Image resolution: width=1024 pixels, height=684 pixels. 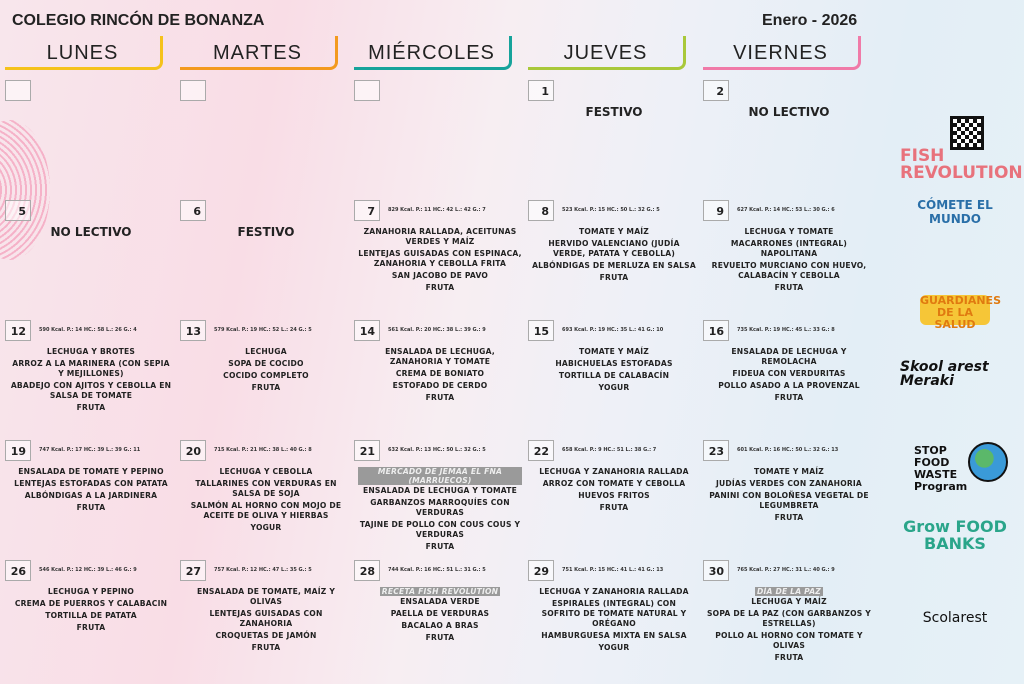 I want to click on nutrition-info: 627 Kcal. P.: 14 HC.: 53 L.: 30 G.: 6, so click(x=786, y=210).